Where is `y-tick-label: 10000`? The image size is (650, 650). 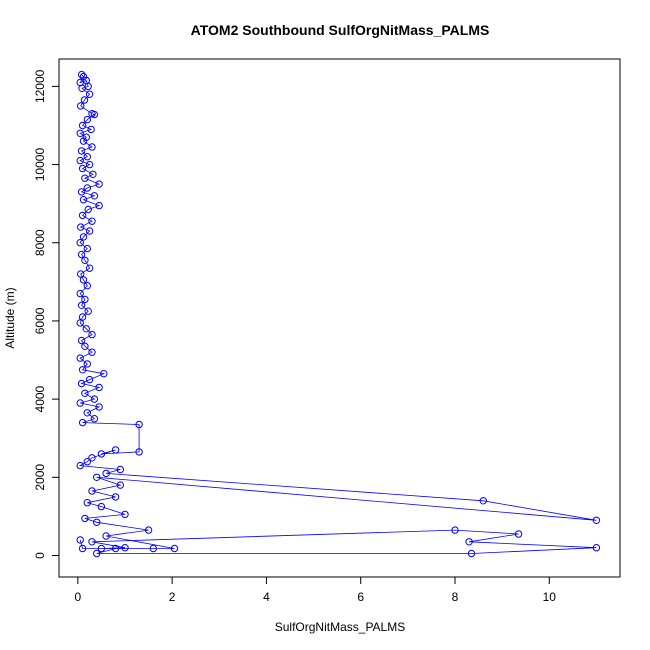 y-tick-label: 10000 is located at coordinates (40, 165).